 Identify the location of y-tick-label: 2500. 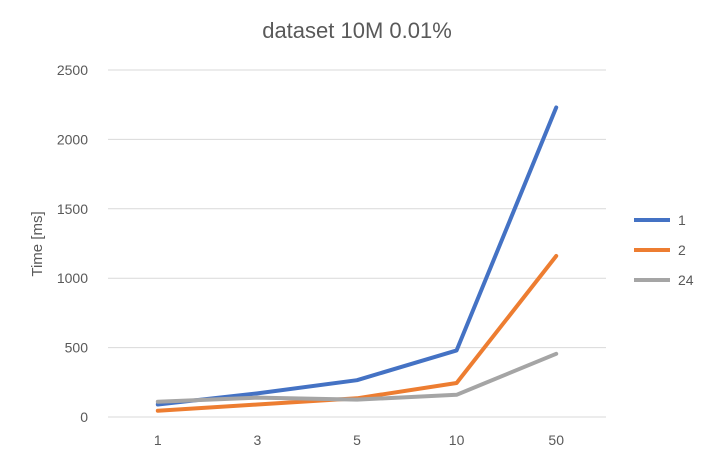
(72, 70).